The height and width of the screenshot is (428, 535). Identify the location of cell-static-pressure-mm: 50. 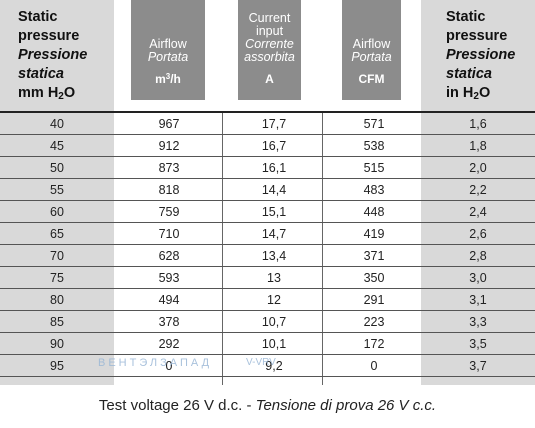
(57, 168).